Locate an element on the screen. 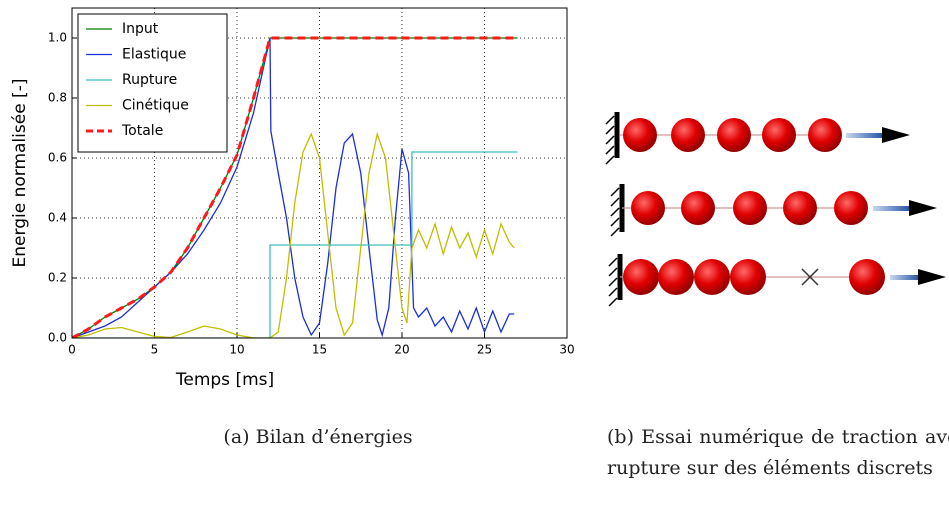 The height and width of the screenshot is (517, 949). legend-box is located at coordinates (152, 83).